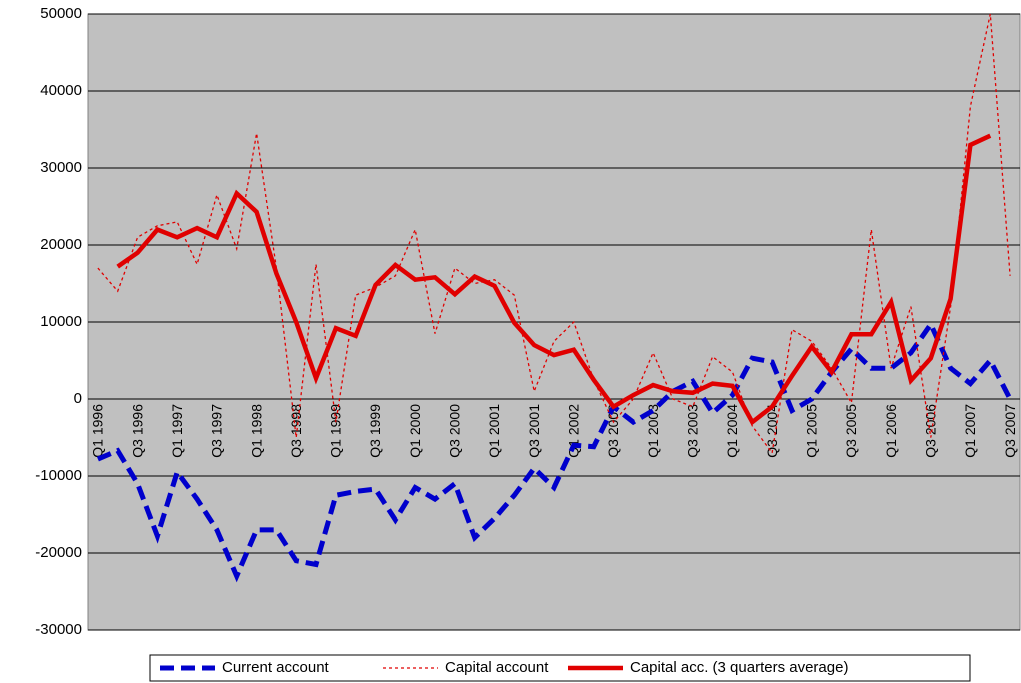 Image resolution: width=1021 pixels, height=683 pixels. What do you see at coordinates (61, 167) in the screenshot?
I see `y-tick-label: 30000` at bounding box center [61, 167].